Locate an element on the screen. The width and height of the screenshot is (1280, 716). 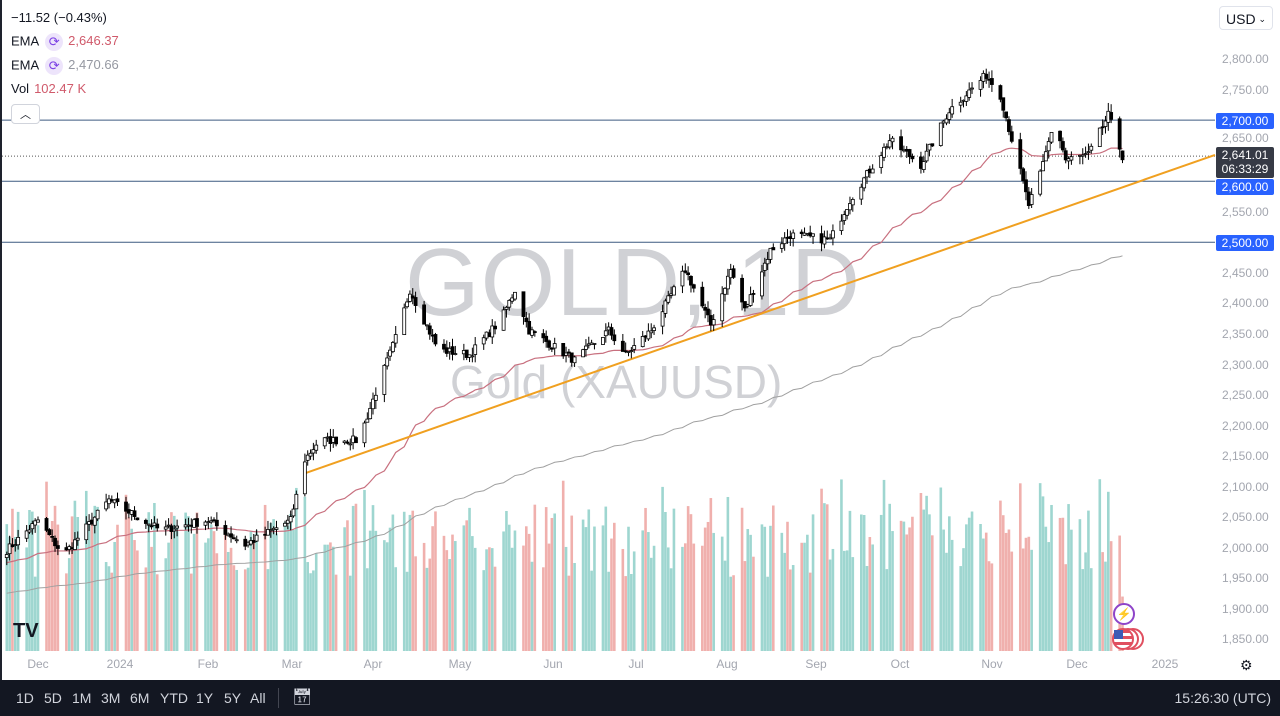
range-button: 3M is located at coordinates (111, 698).